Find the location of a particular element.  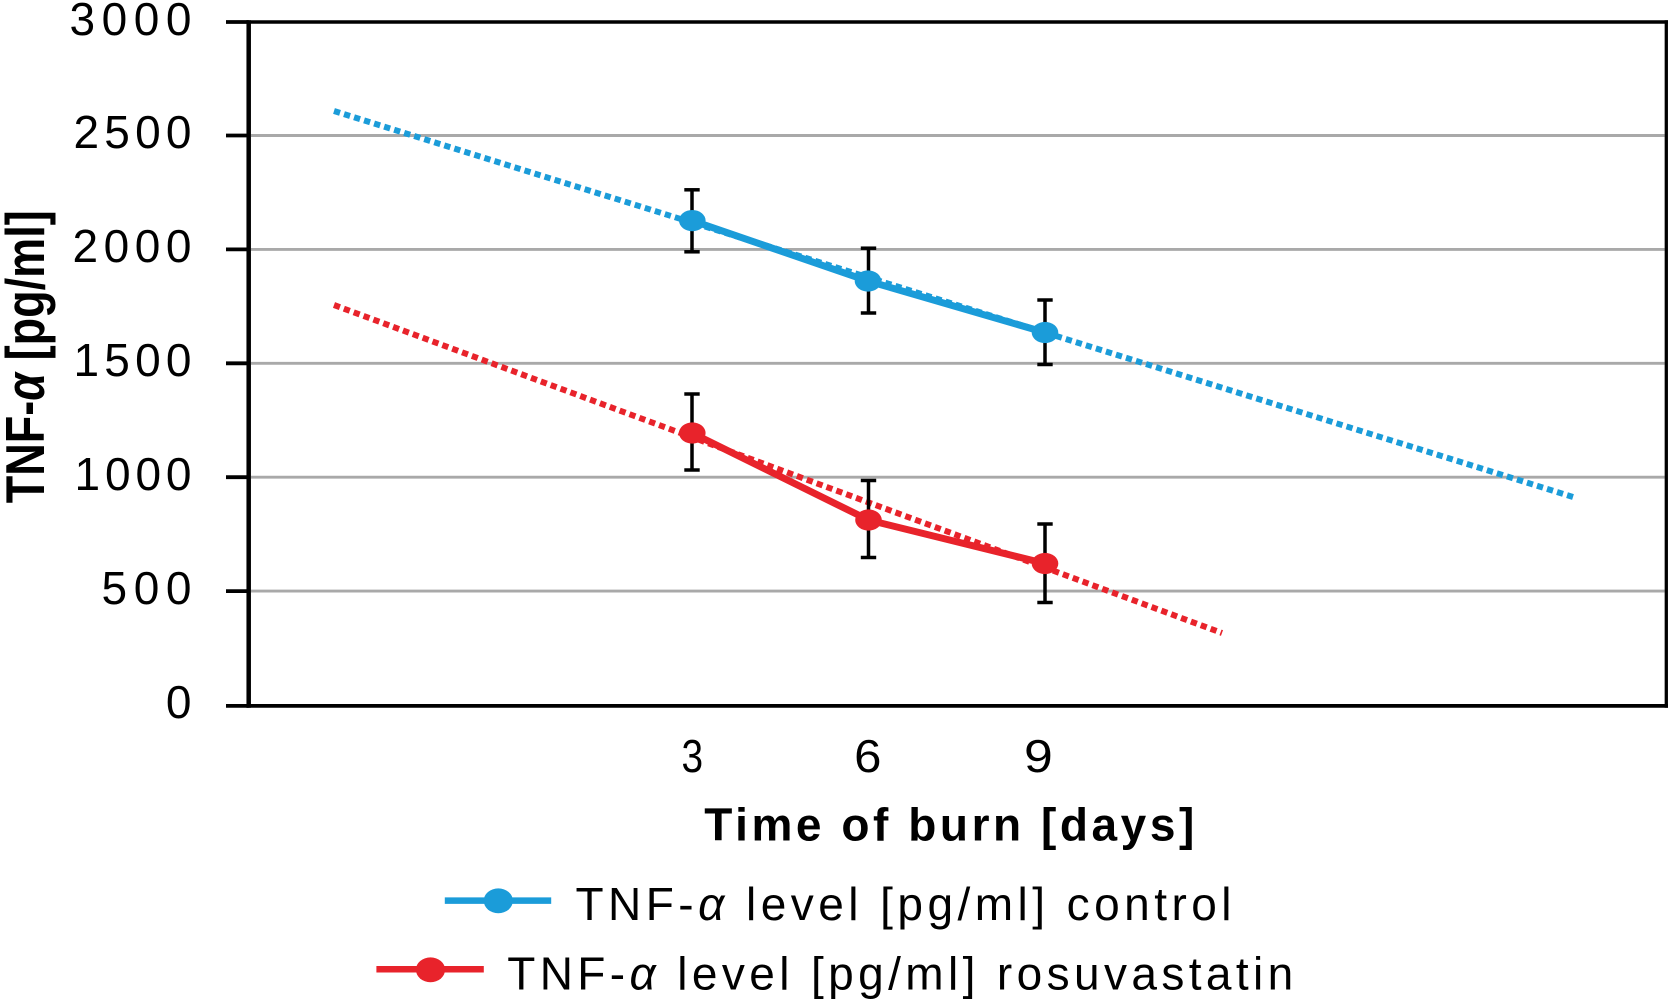

svg-text: Time of burn [days] is located at coordinates (949, 825).